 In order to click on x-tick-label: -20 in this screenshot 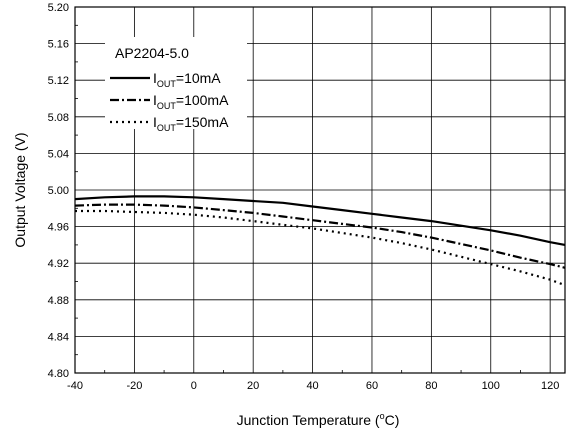, I will do `click(134, 386)`.